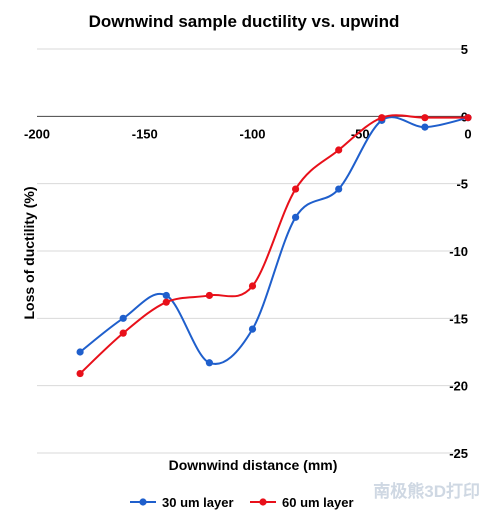 The image size is (488, 522). I want to click on x-axis-label: Downwind distance (mm), so click(253, 465).